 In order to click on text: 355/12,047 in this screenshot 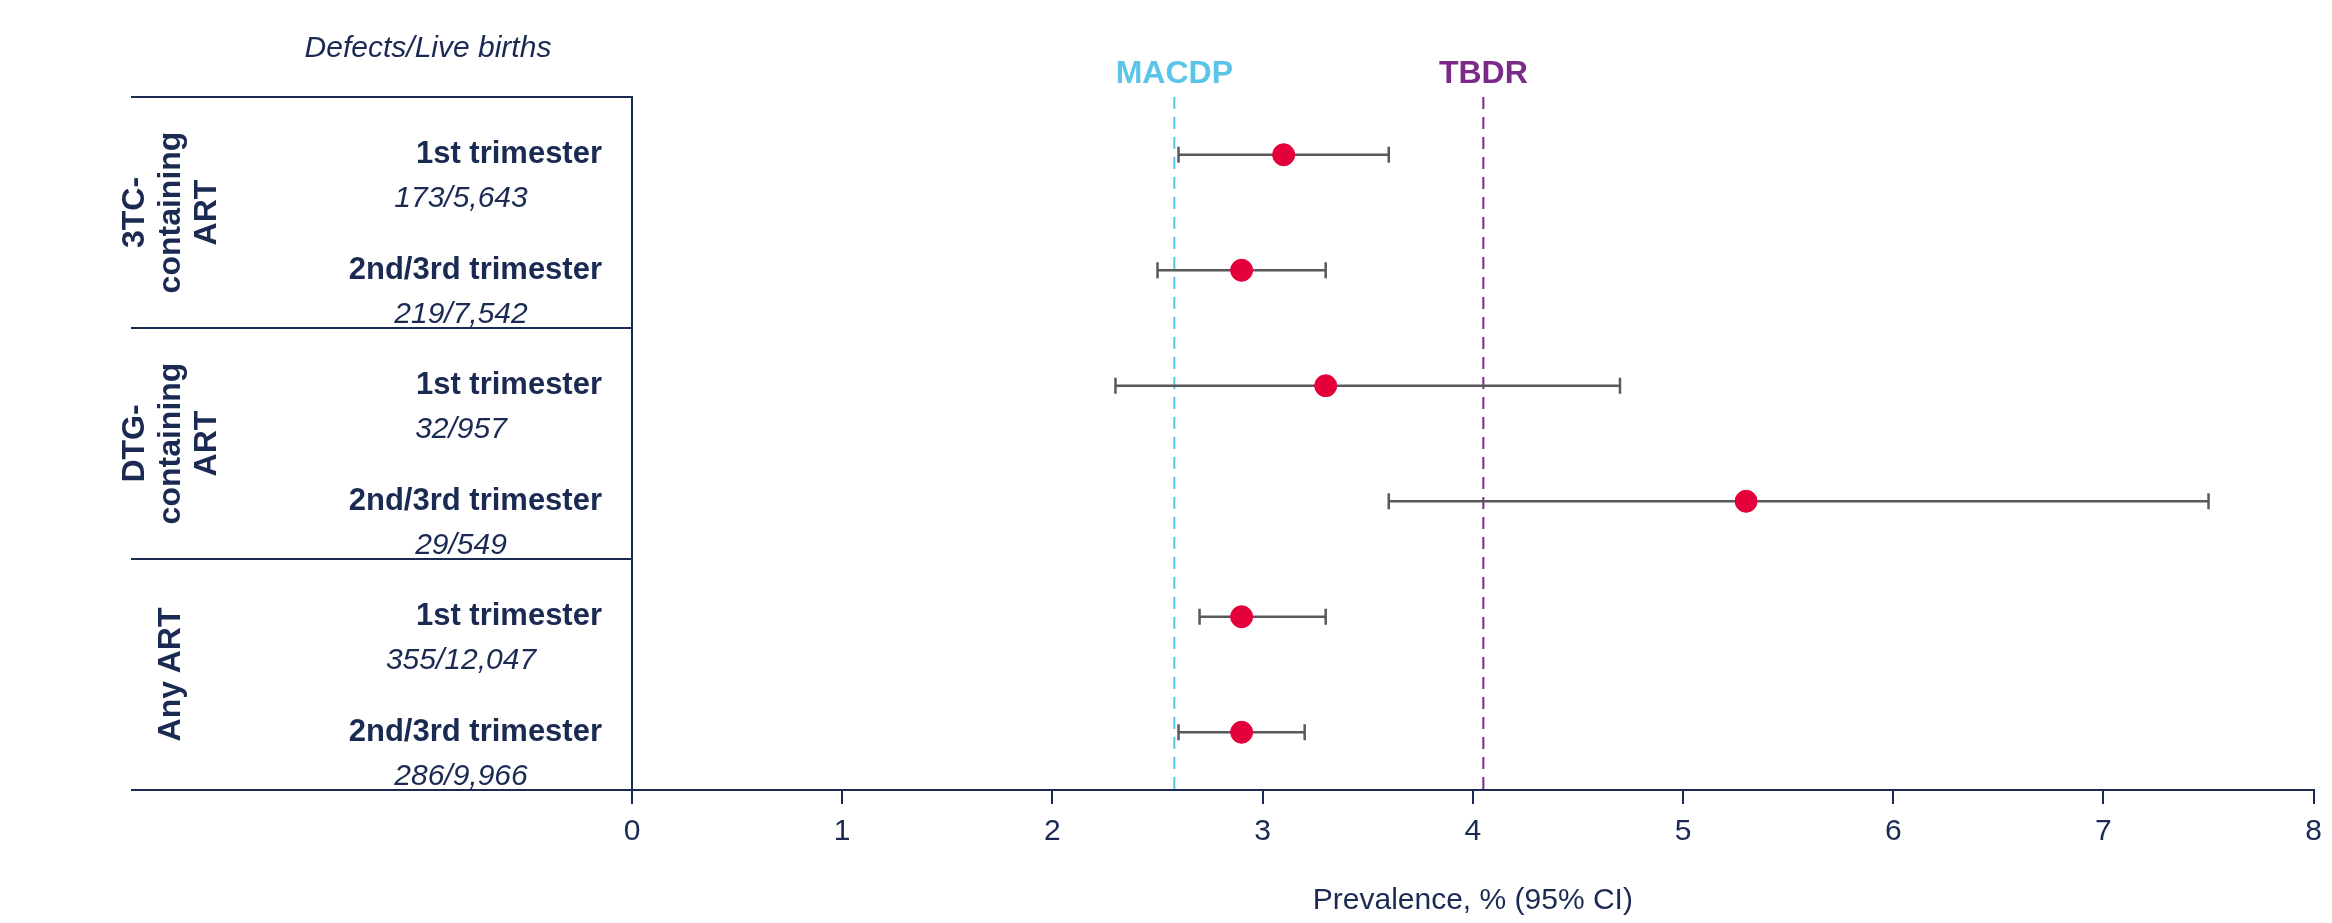, I will do `click(461, 659)`.